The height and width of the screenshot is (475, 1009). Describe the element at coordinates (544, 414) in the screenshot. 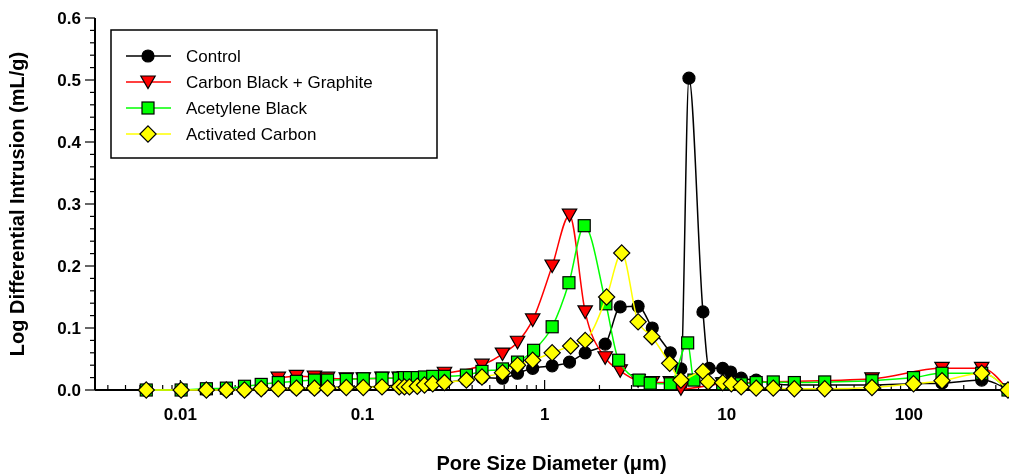

I see `x-tick-label: 1` at that location.